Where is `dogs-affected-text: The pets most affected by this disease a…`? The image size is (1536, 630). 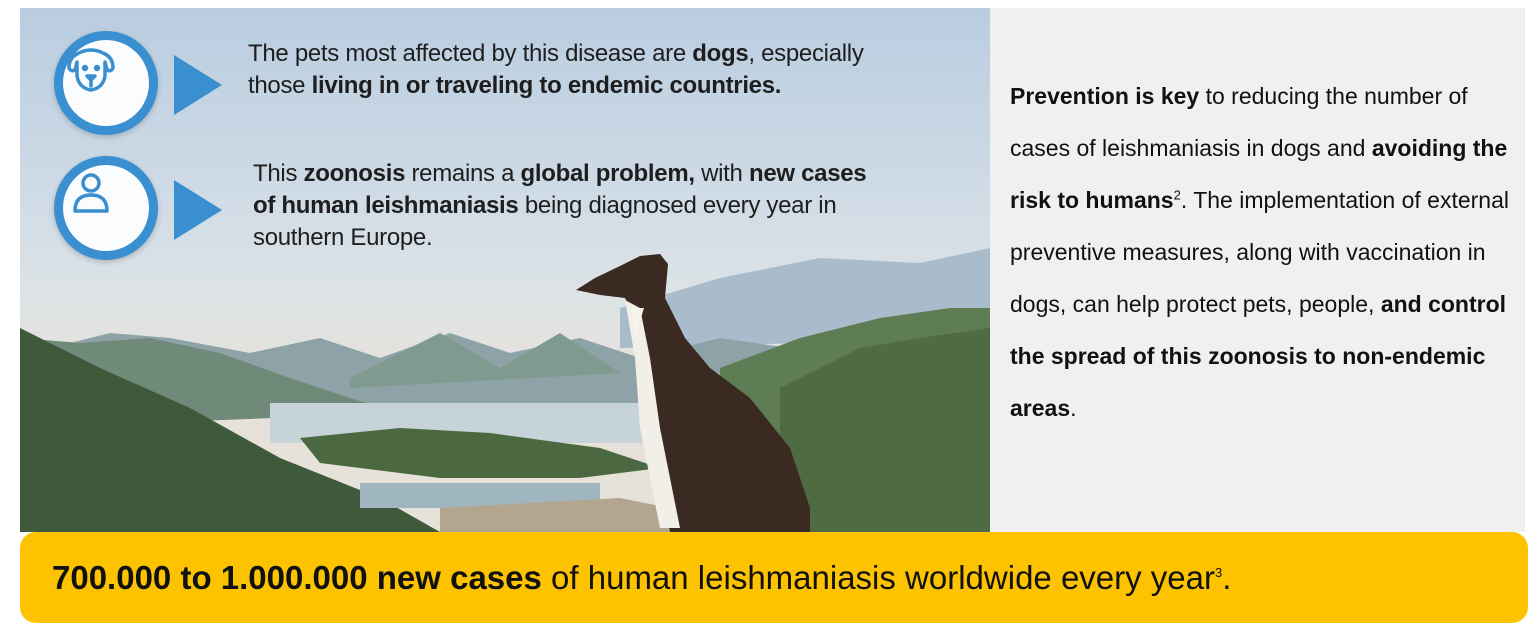
dogs-affected-text: The pets most affected by this disease a… is located at coordinates (556, 69).